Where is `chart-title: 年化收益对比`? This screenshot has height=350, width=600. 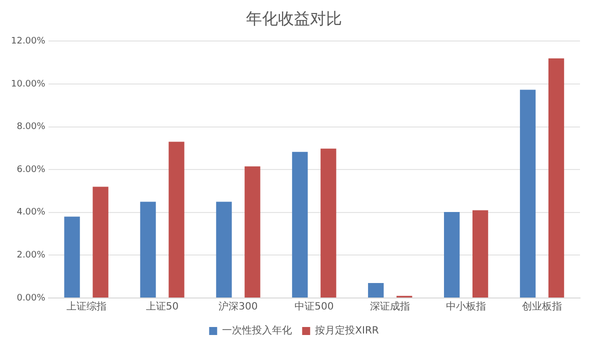 chart-title: 年化收益对比 is located at coordinates (294, 18).